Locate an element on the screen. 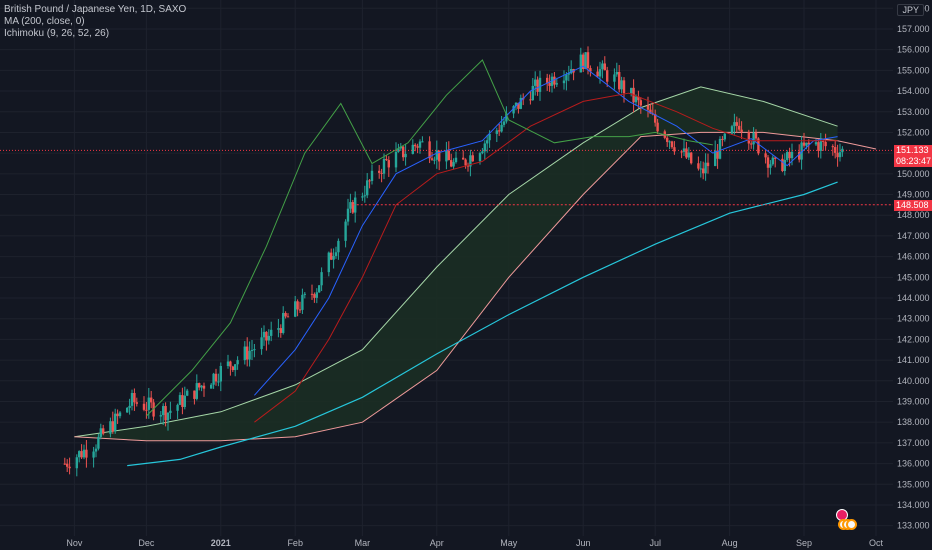 The width and height of the screenshot is (932, 550). time-tick-label: Jul is located at coordinates (655, 543).